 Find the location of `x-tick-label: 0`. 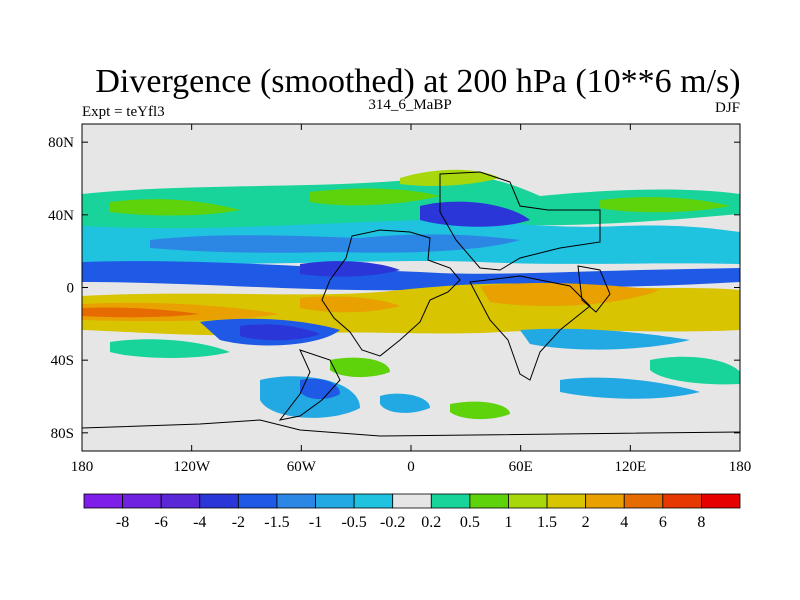

x-tick-label: 0 is located at coordinates (411, 467).